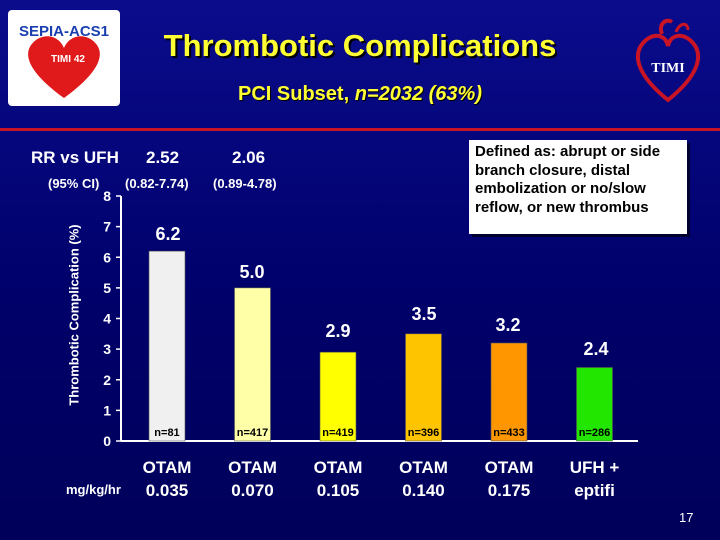  Describe the element at coordinates (360, 45) in the screenshot. I see `slide-title: Thrombotic Complications` at that location.